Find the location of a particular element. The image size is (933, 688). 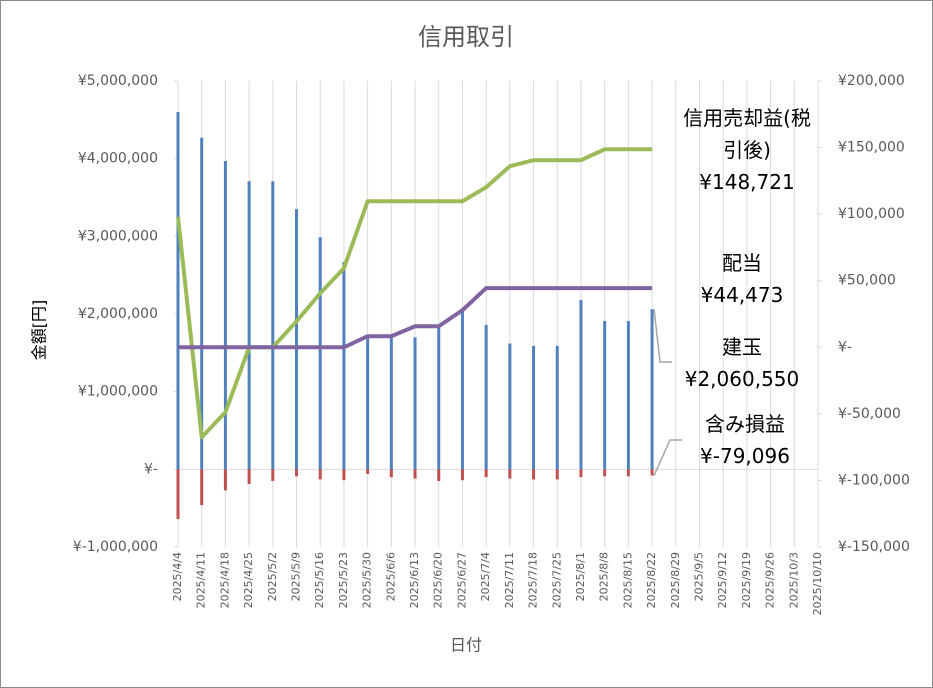

x-tick-label: 2025/6/27 is located at coordinates (461, 580).